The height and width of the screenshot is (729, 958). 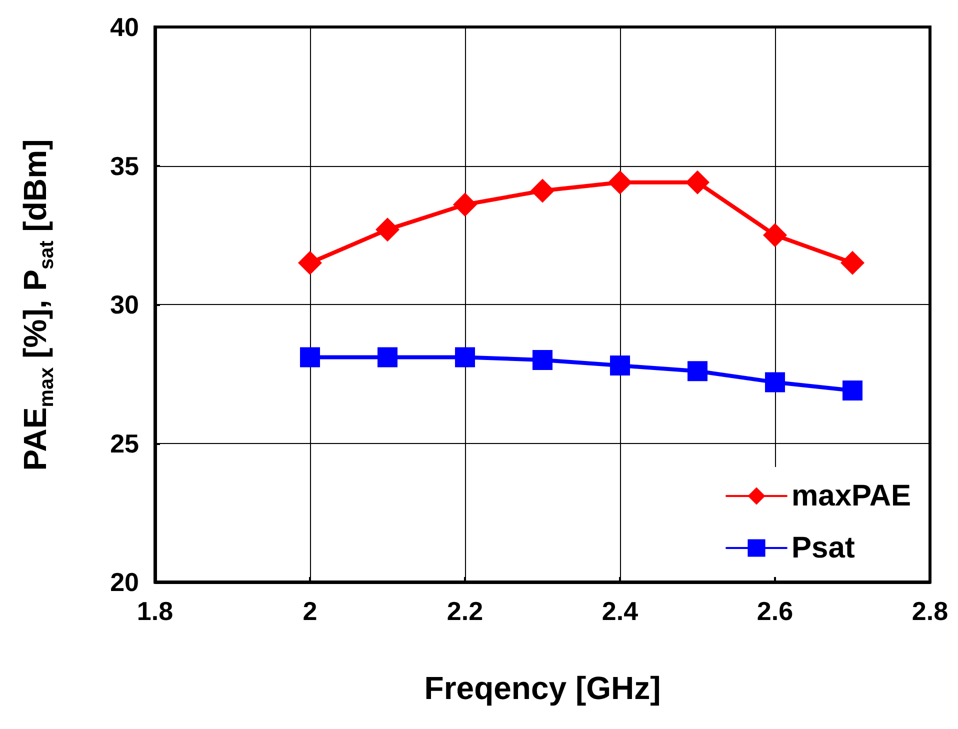 I want to click on y-tick-label: 25, so click(x=124, y=443).